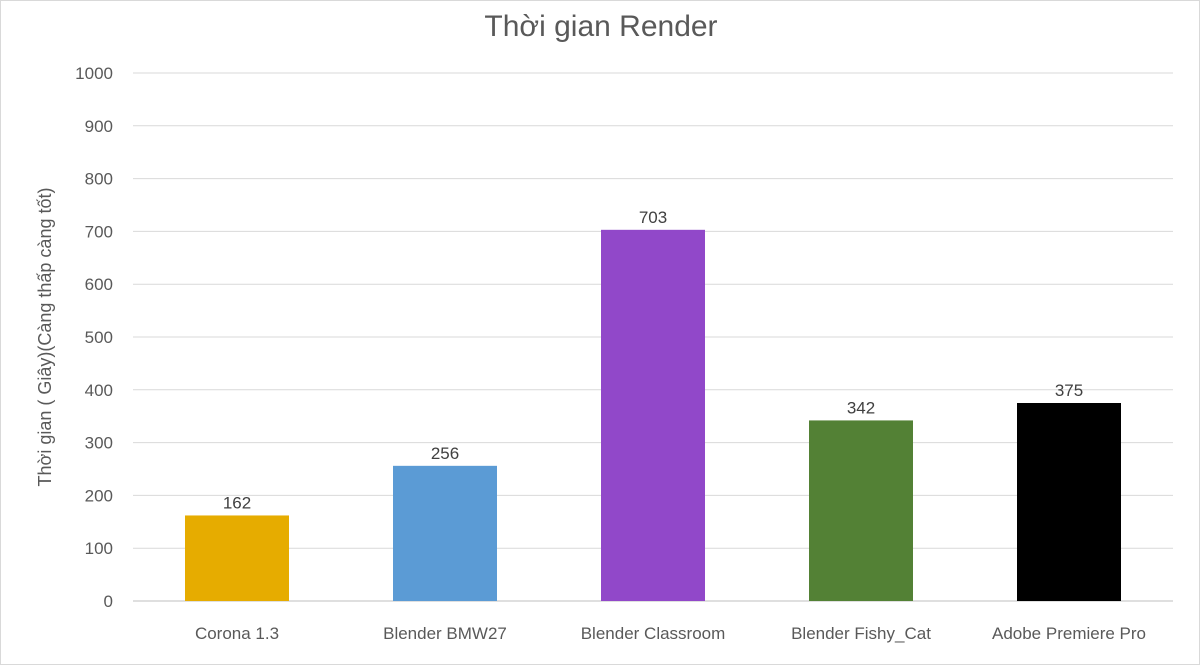  Describe the element at coordinates (861, 407) in the screenshot. I see `data-label: 342` at that location.